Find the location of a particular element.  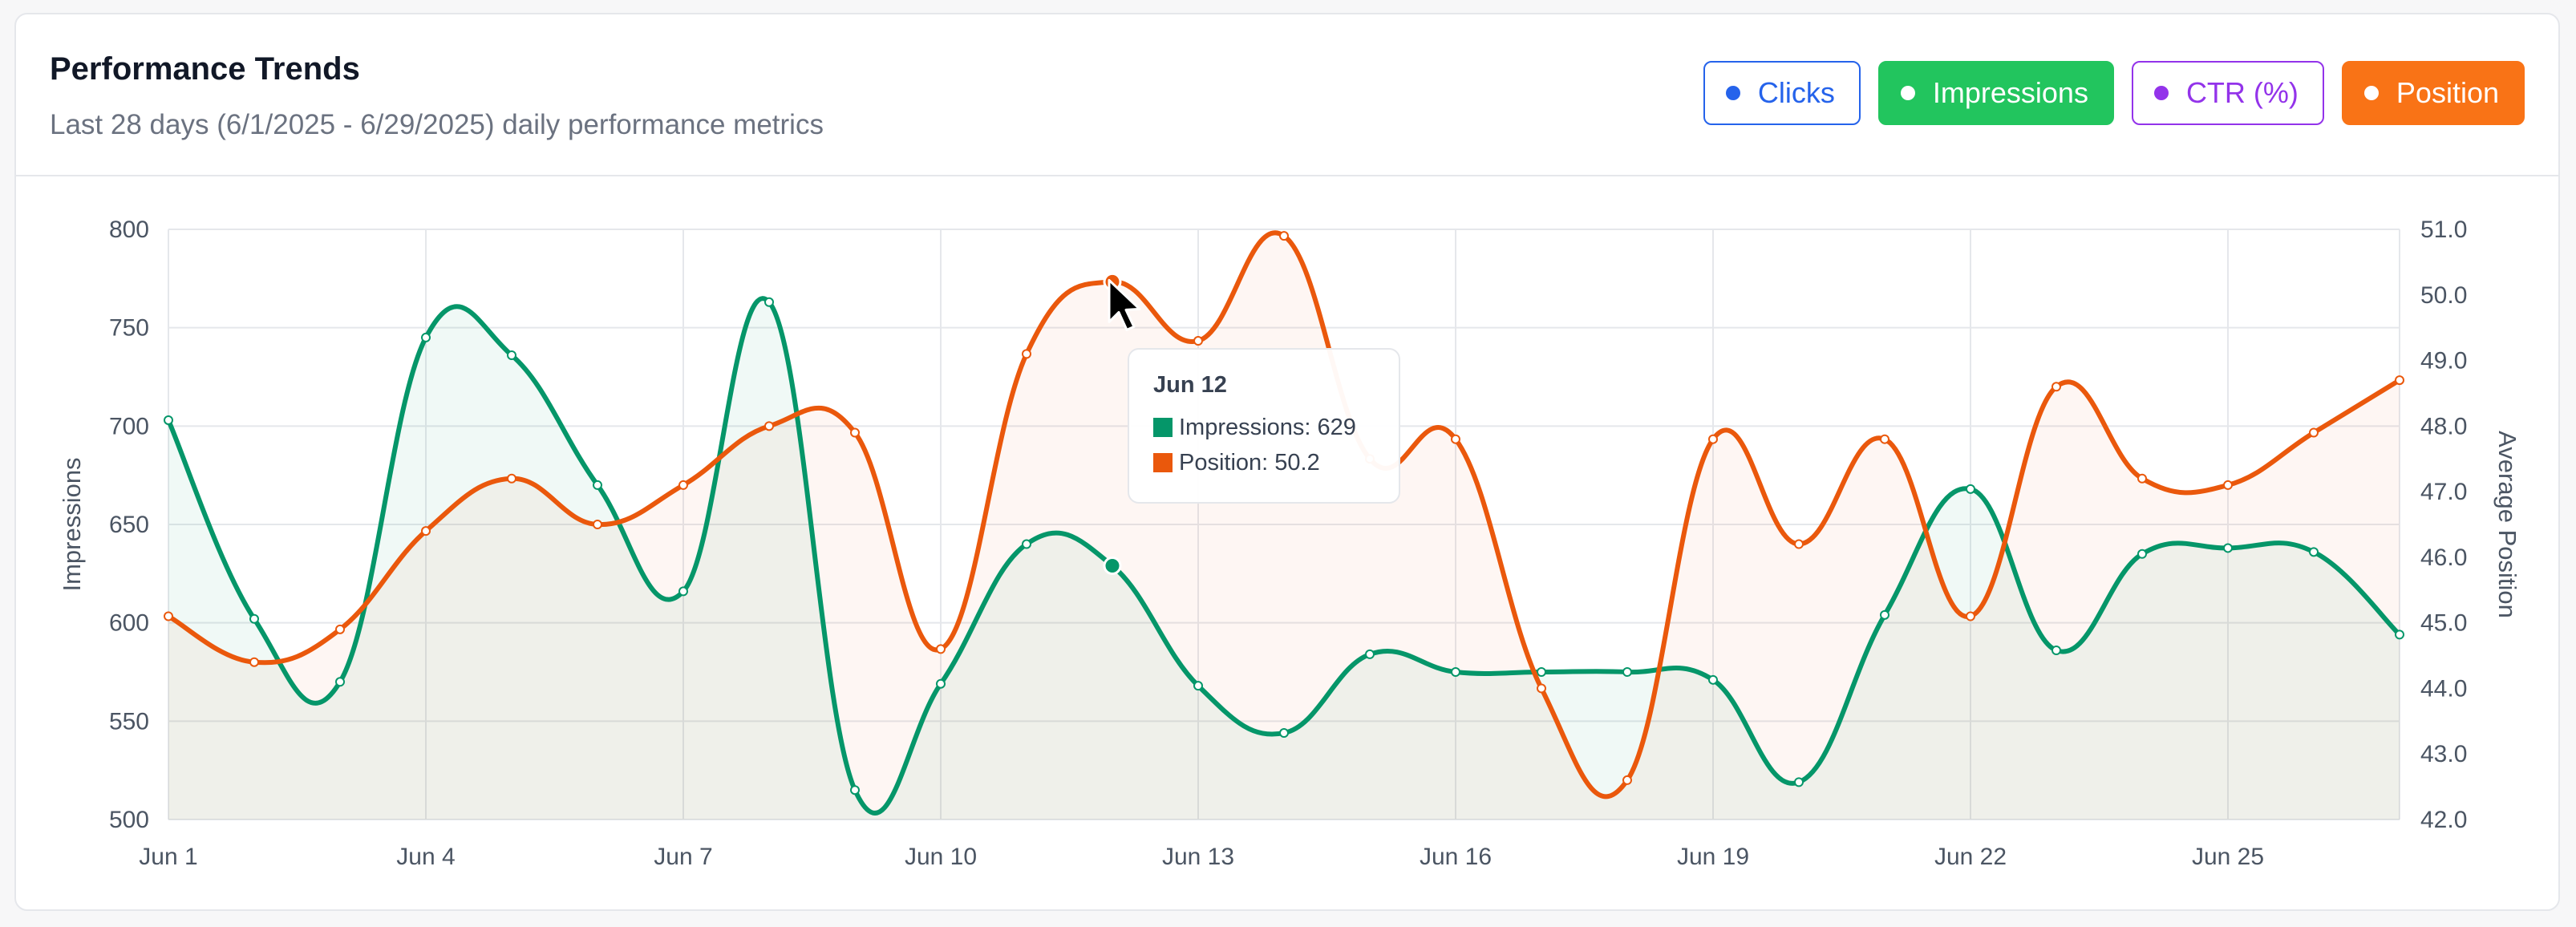

y-left-tick-label: 750 is located at coordinates (129, 328).